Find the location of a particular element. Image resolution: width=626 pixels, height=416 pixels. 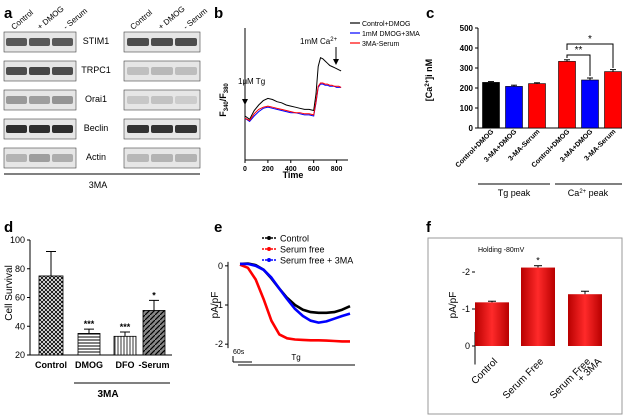

c-group-label-ca: Ca2+ peak is located at coordinates (588, 193).